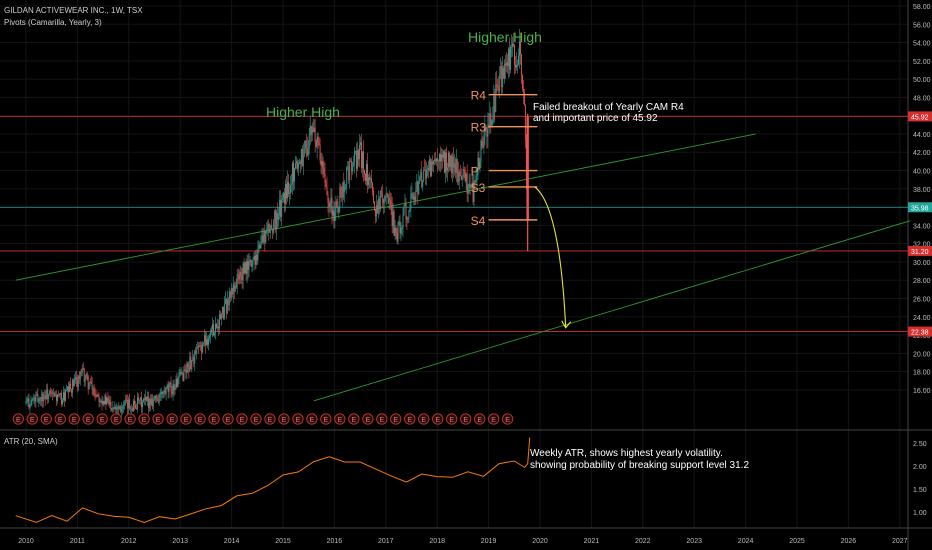 Image resolution: width=932 pixels, height=550 pixels. I want to click on time-tick-label: 2011, so click(77, 541).